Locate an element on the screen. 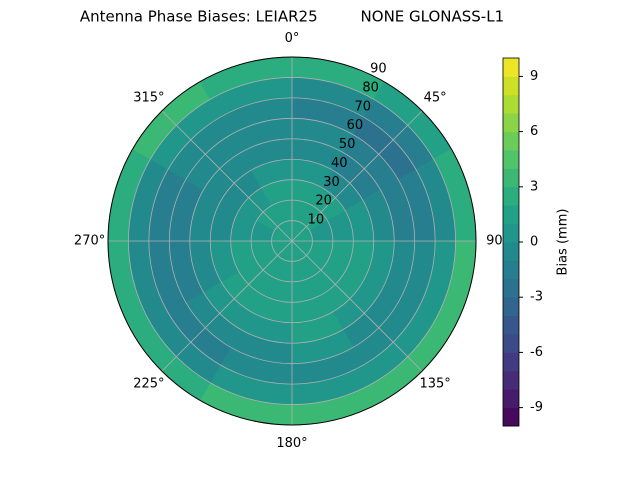 The image size is (640, 480). theta-tick-label: 315° is located at coordinates (148, 97).